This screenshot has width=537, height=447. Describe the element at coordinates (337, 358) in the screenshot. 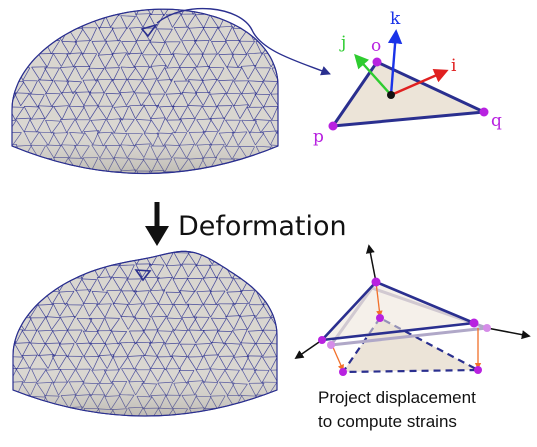

I see `displacement-p` at that location.